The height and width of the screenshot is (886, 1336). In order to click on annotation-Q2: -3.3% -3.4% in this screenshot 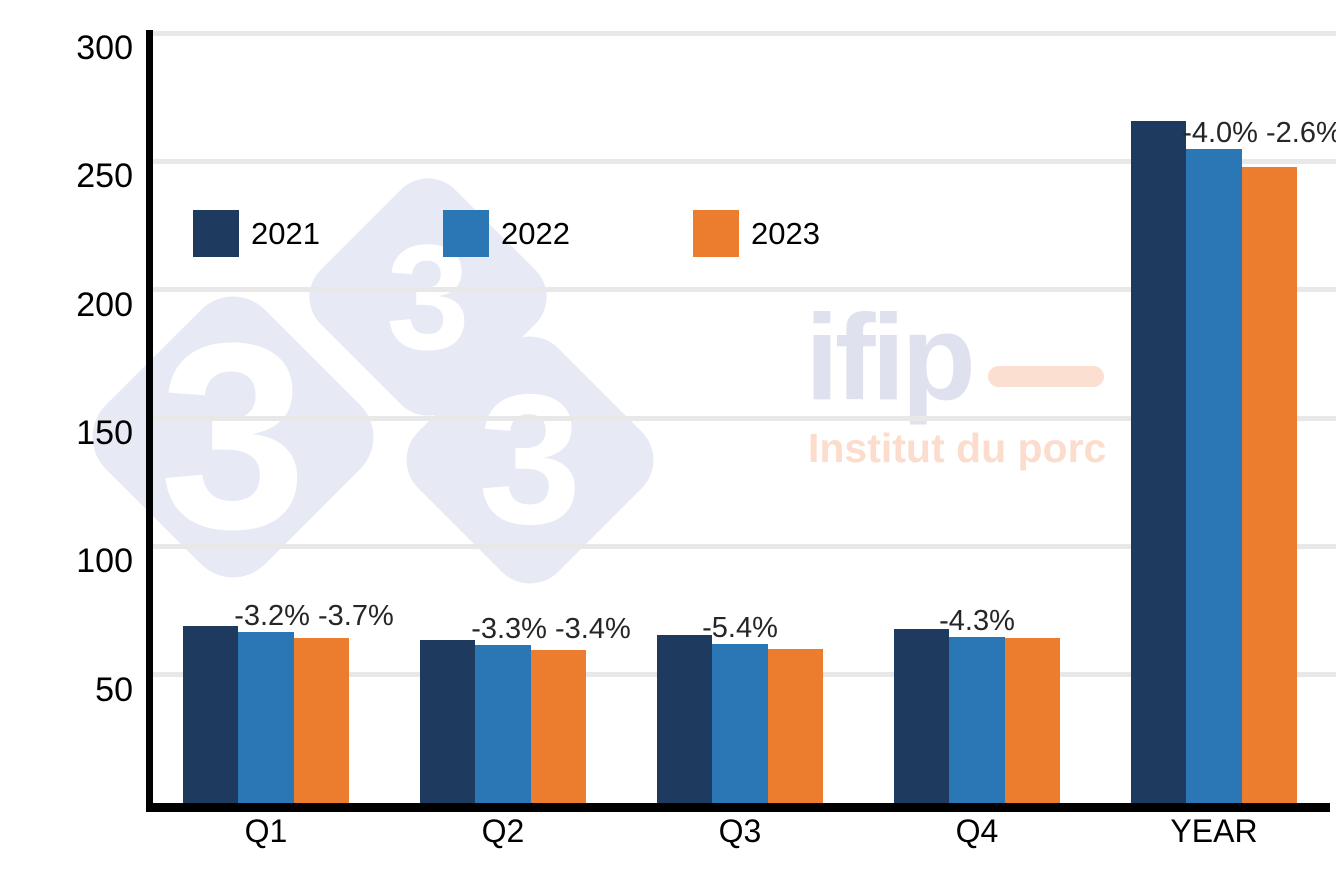, I will do `click(551, 628)`.